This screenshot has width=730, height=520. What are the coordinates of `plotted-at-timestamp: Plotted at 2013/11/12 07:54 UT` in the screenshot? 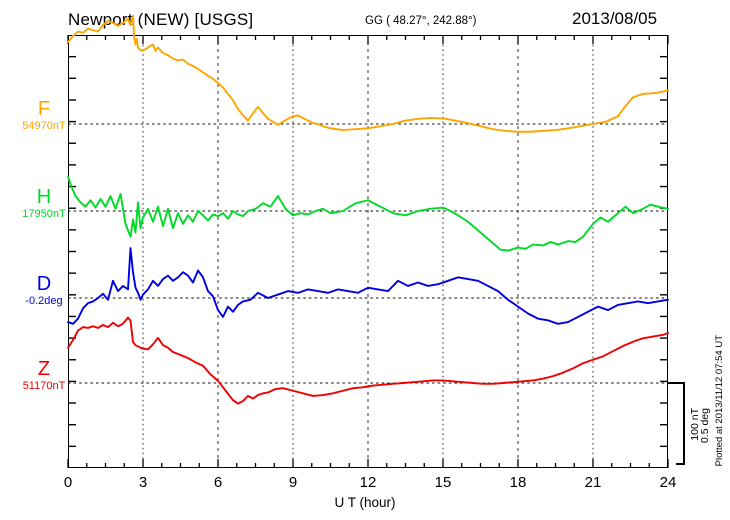 It's located at (719, 401).